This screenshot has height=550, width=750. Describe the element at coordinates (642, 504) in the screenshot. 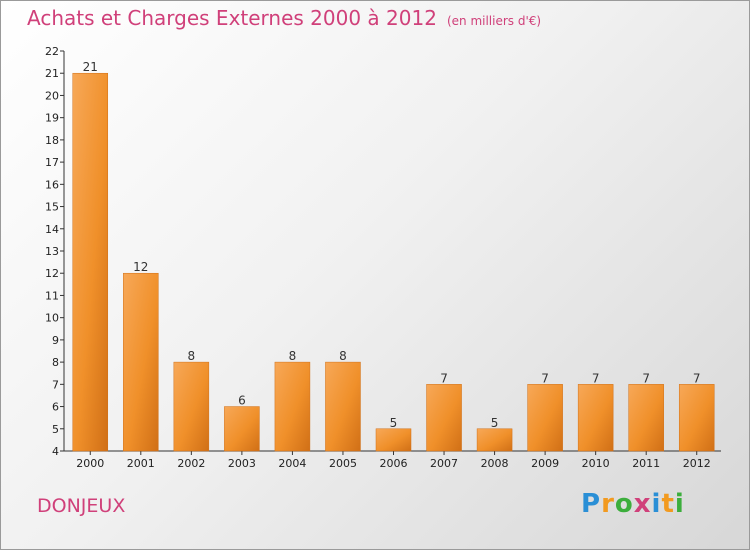

I see `logo-letter: x` at that location.